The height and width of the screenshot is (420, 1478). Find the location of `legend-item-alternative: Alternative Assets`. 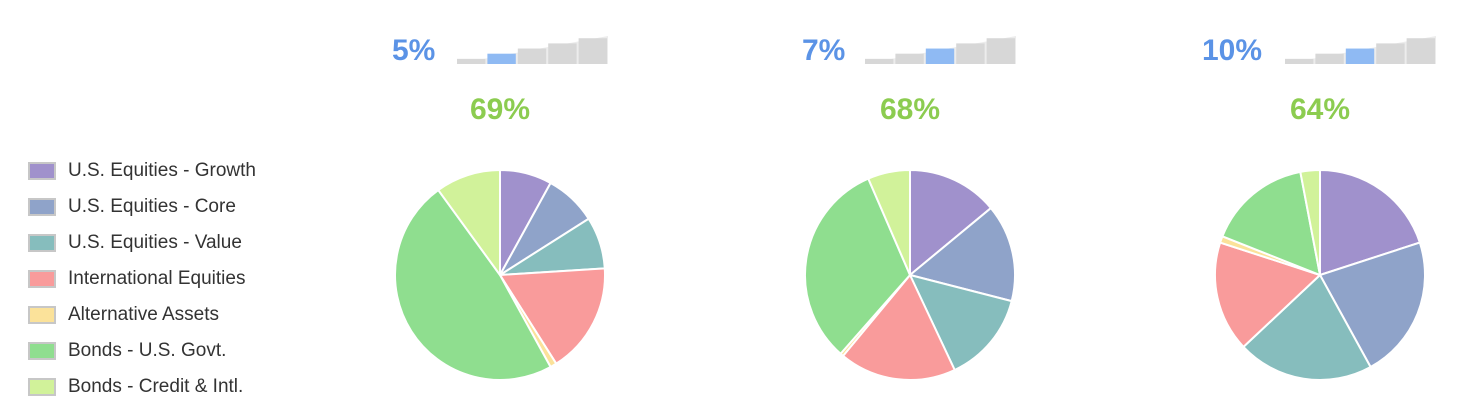

legend-item-alternative: Alternative Assets is located at coordinates (142, 315).